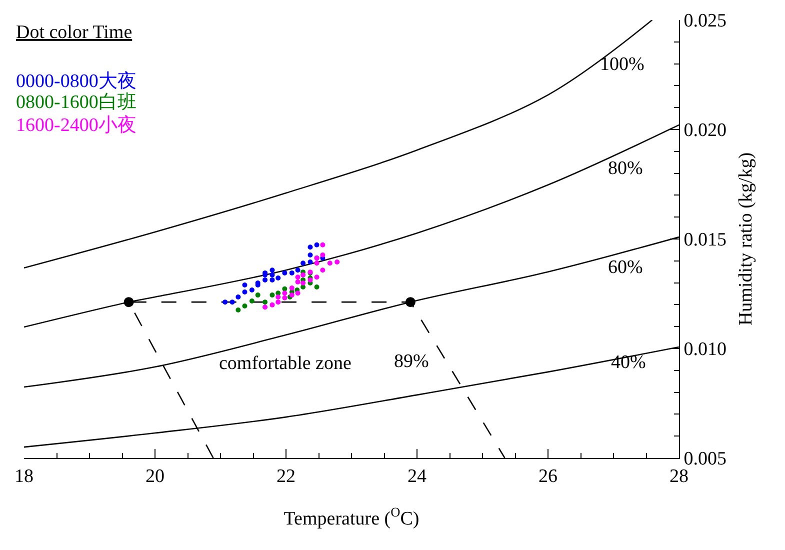 The height and width of the screenshot is (550, 785). What do you see at coordinates (745, 239) in the screenshot?
I see `y-axis-title: Humidity ratio (kg/kg)` at bounding box center [745, 239].